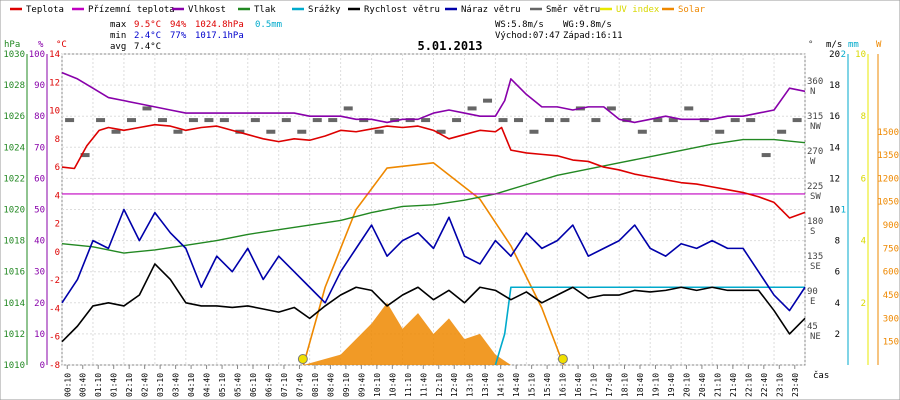  Describe the element at coordinates (83, 385) in the screenshot. I see `x-tick-label: 00:40` at that location.